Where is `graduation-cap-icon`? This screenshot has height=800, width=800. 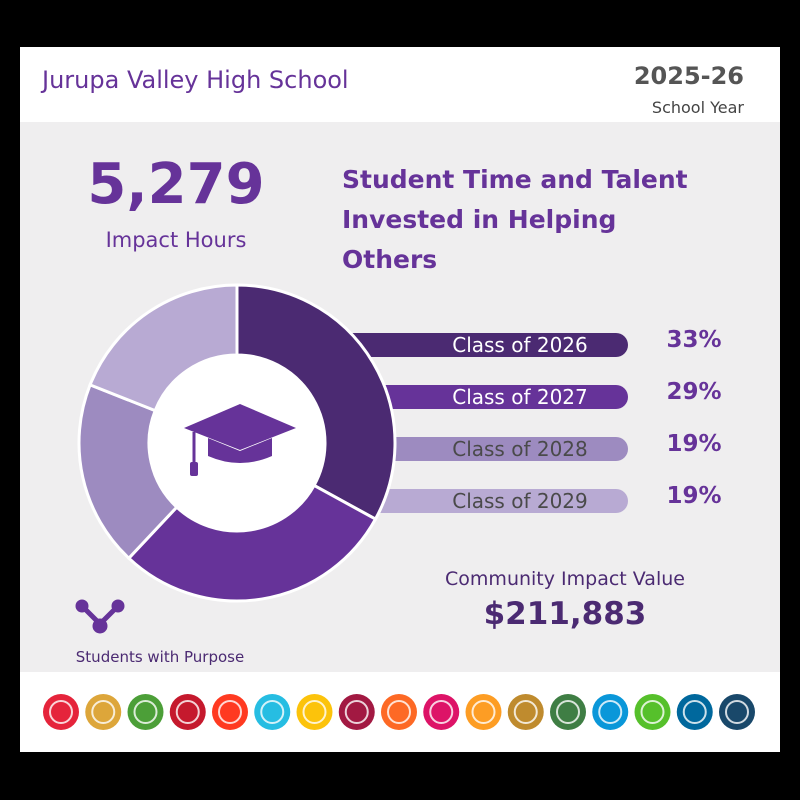
graduation-cap-icon is located at coordinates (240, 440).